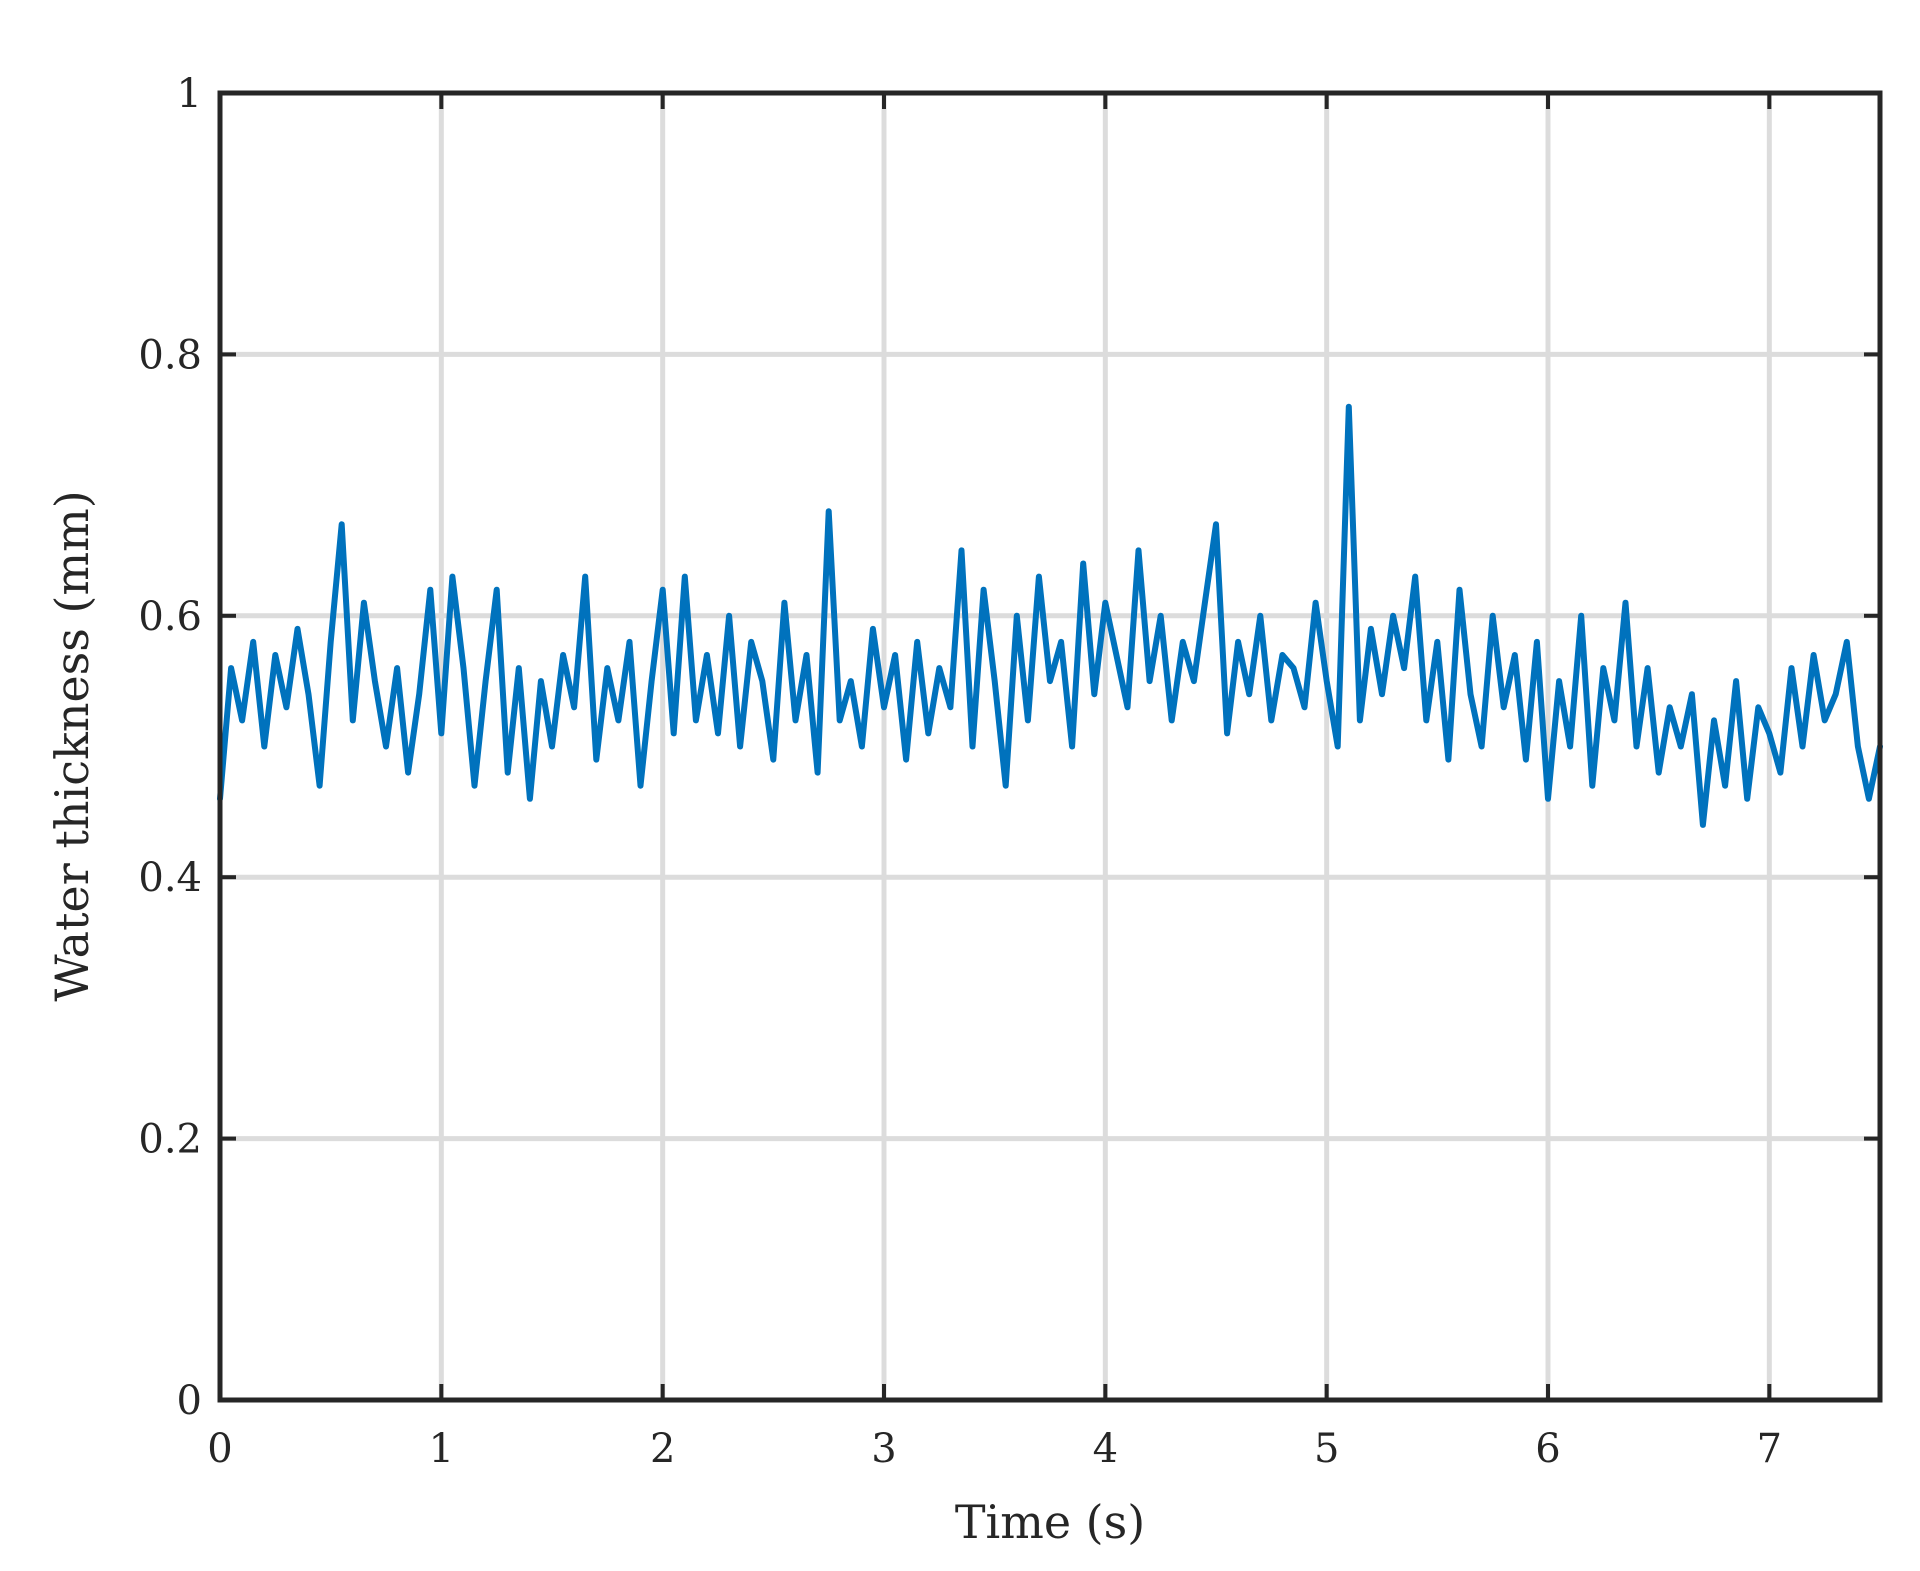  Describe the element at coordinates (170, 355) in the screenshot. I see `y-tick-label: 0.8` at that location.